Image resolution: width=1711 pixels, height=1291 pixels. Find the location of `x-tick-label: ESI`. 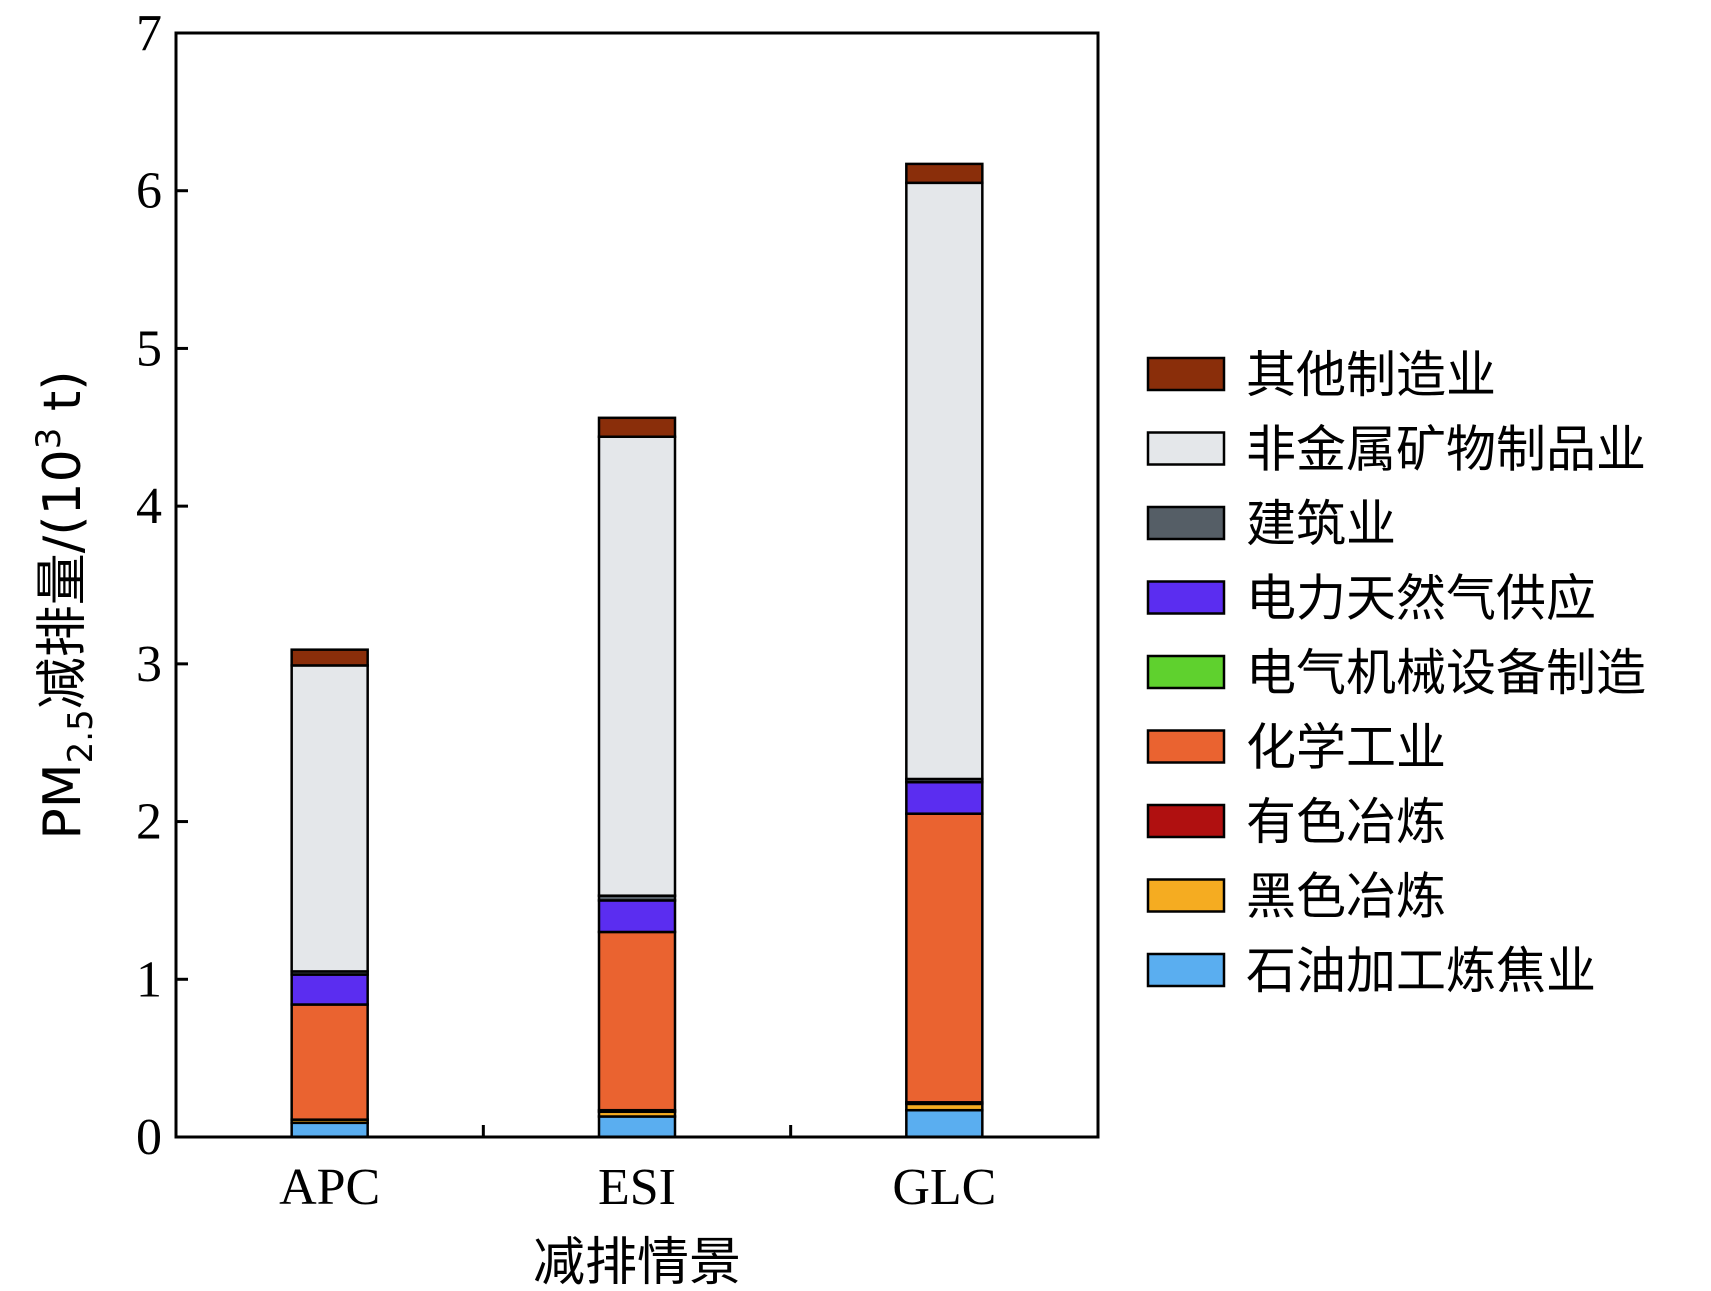

x-tick-label: ESI is located at coordinates (637, 1187).